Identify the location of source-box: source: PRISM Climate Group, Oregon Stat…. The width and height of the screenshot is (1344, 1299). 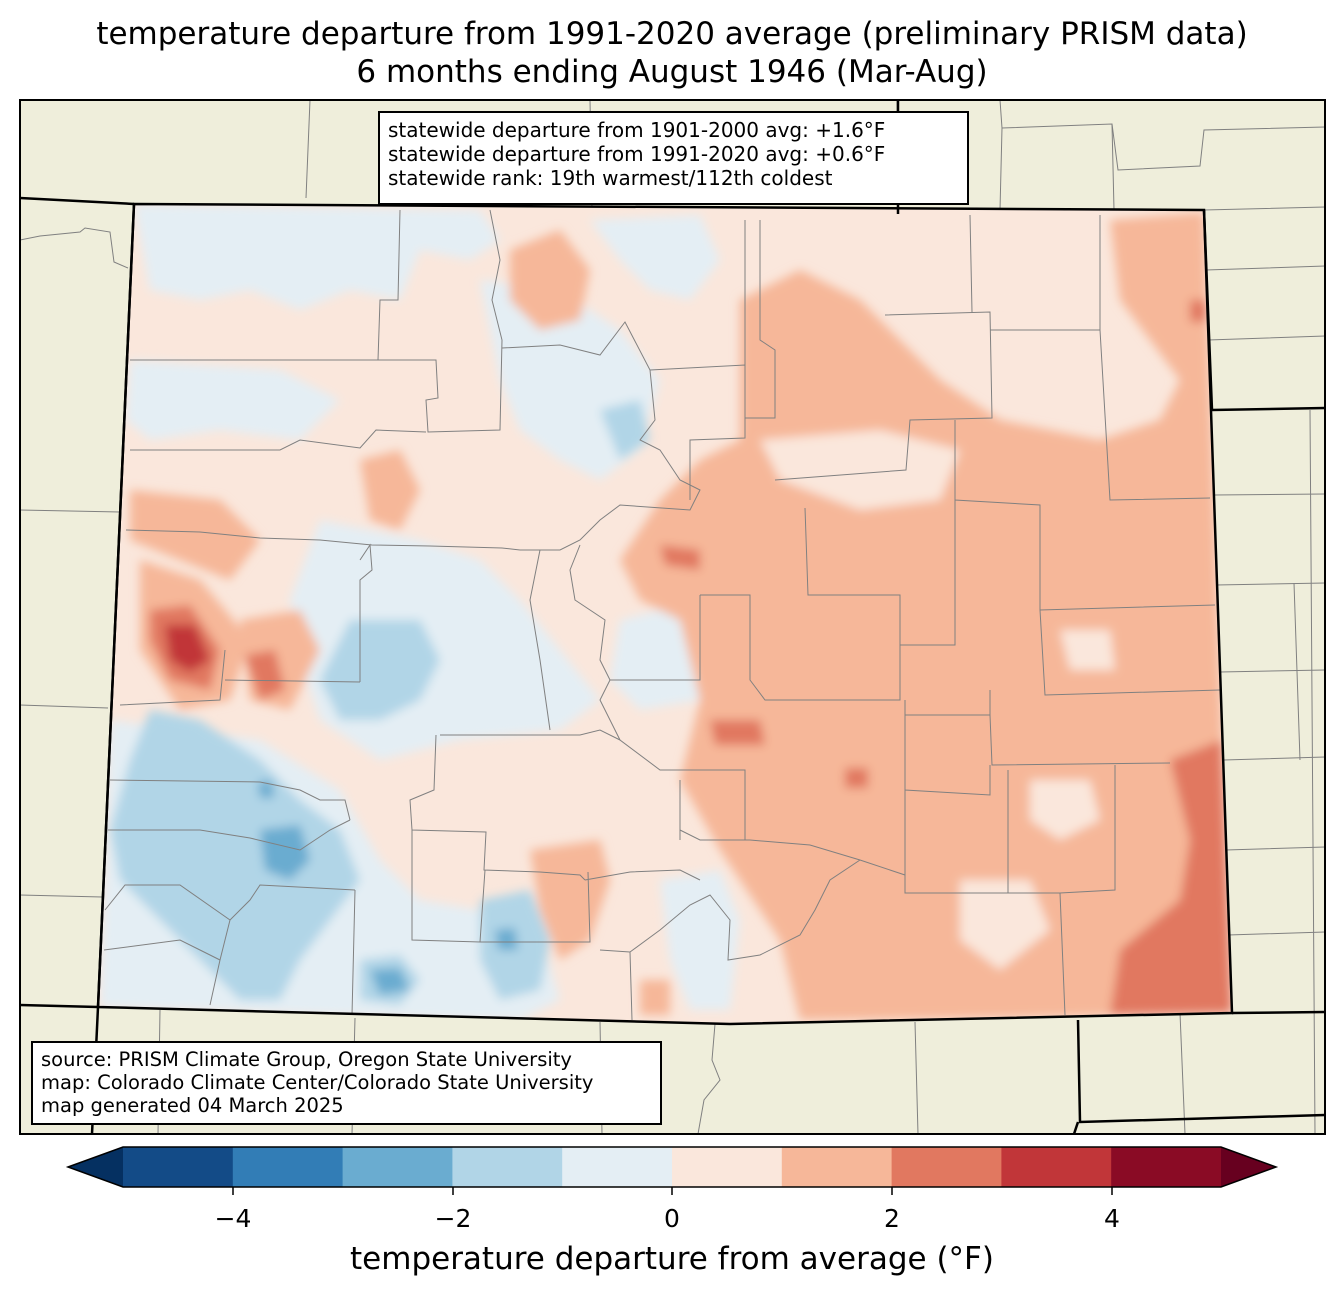
(346, 1083).